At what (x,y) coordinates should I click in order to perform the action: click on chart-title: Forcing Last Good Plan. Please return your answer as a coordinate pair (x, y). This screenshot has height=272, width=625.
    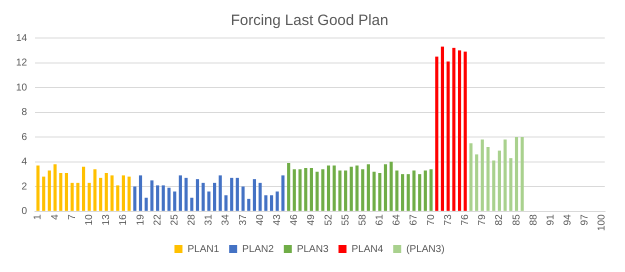
    Looking at the image, I should click on (309, 21).